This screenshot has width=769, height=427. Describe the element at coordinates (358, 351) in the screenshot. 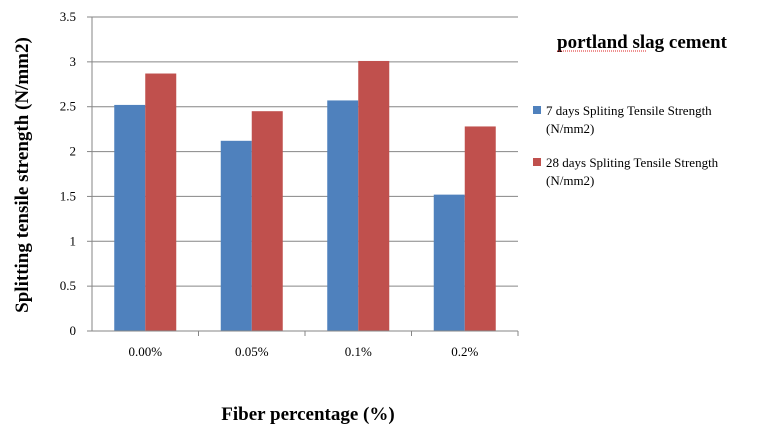

I see `x-tick-label: 0.1%` at that location.